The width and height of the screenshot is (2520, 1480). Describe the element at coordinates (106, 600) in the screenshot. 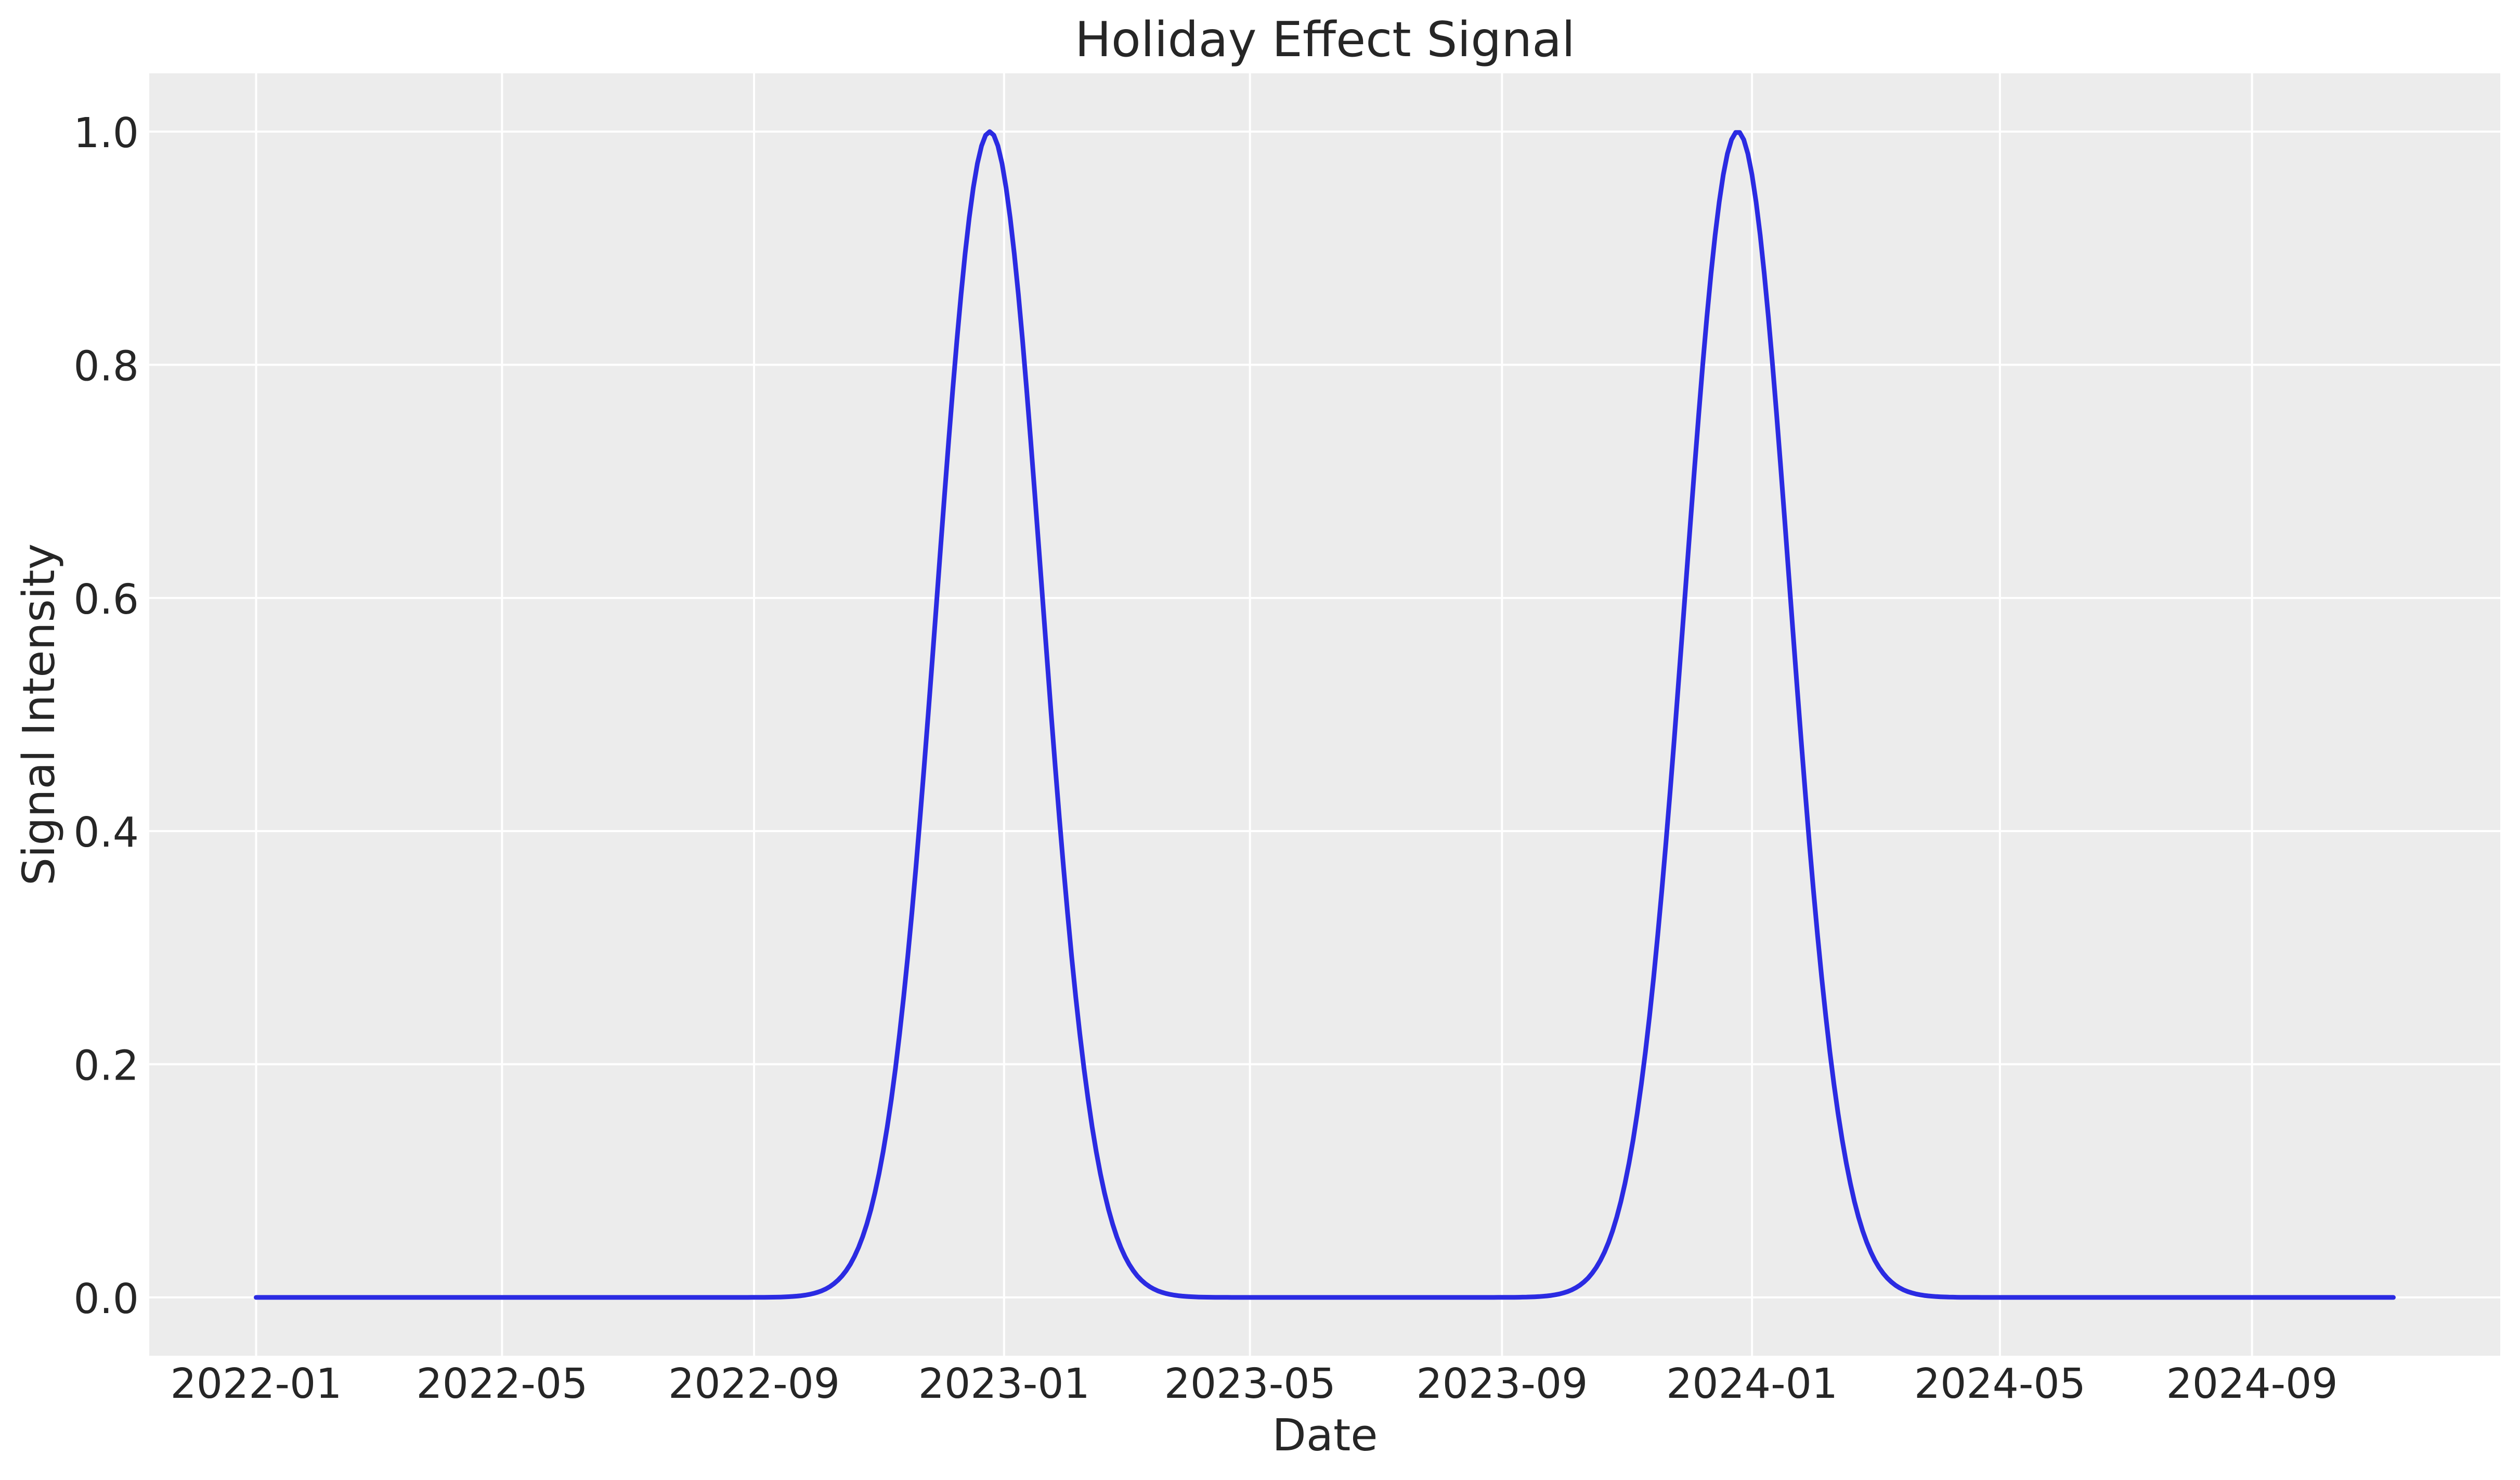

I see `y-tick-label: 0.6` at that location.